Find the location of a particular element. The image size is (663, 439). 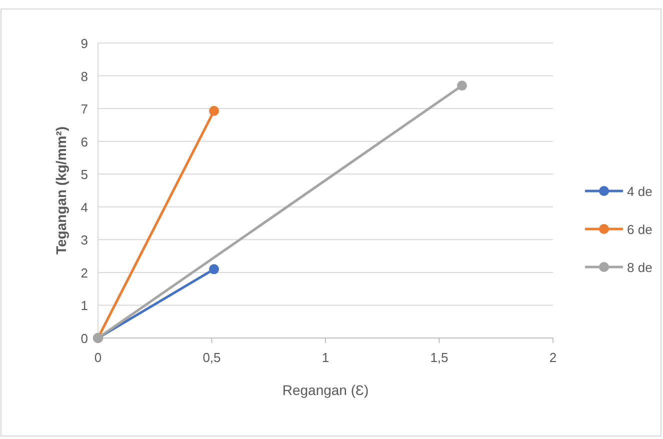

x-axis-title: Regangan (Ɛ) is located at coordinates (325, 390).